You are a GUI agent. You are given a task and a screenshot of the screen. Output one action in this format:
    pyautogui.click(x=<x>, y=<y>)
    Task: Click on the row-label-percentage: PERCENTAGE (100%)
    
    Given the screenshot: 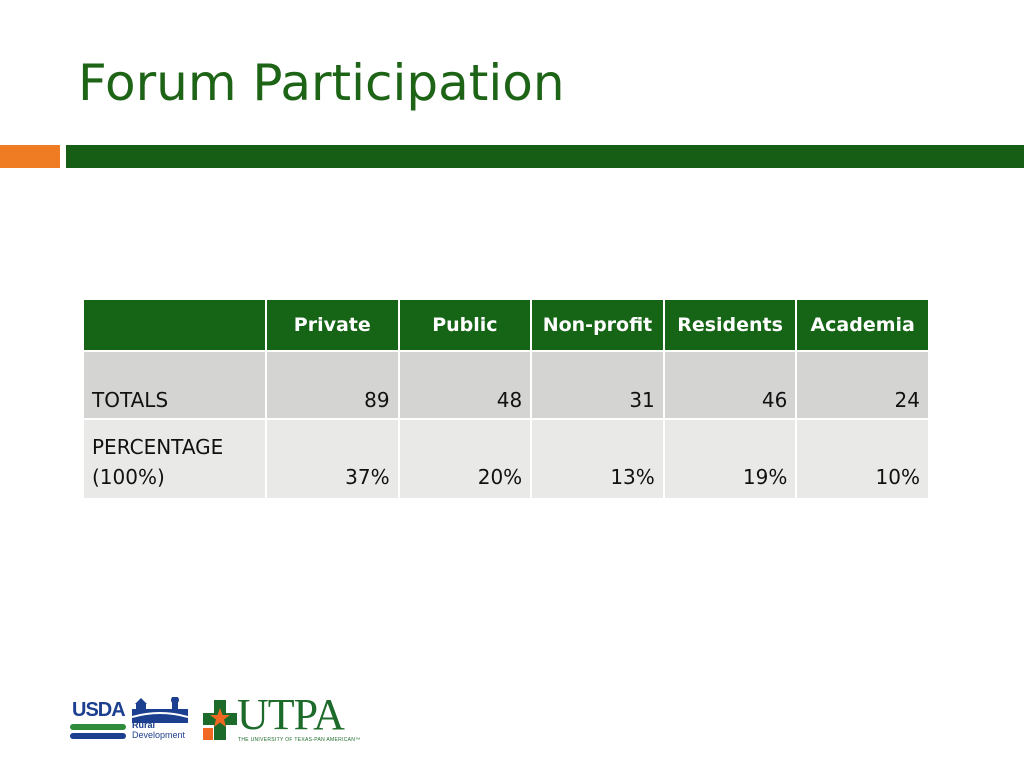 What is the action you would take?
    pyautogui.click(x=174, y=459)
    